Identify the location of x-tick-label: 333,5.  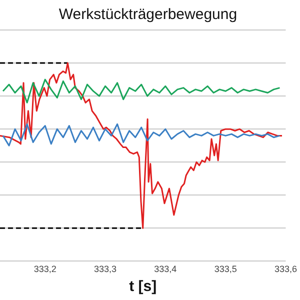
(225, 269).